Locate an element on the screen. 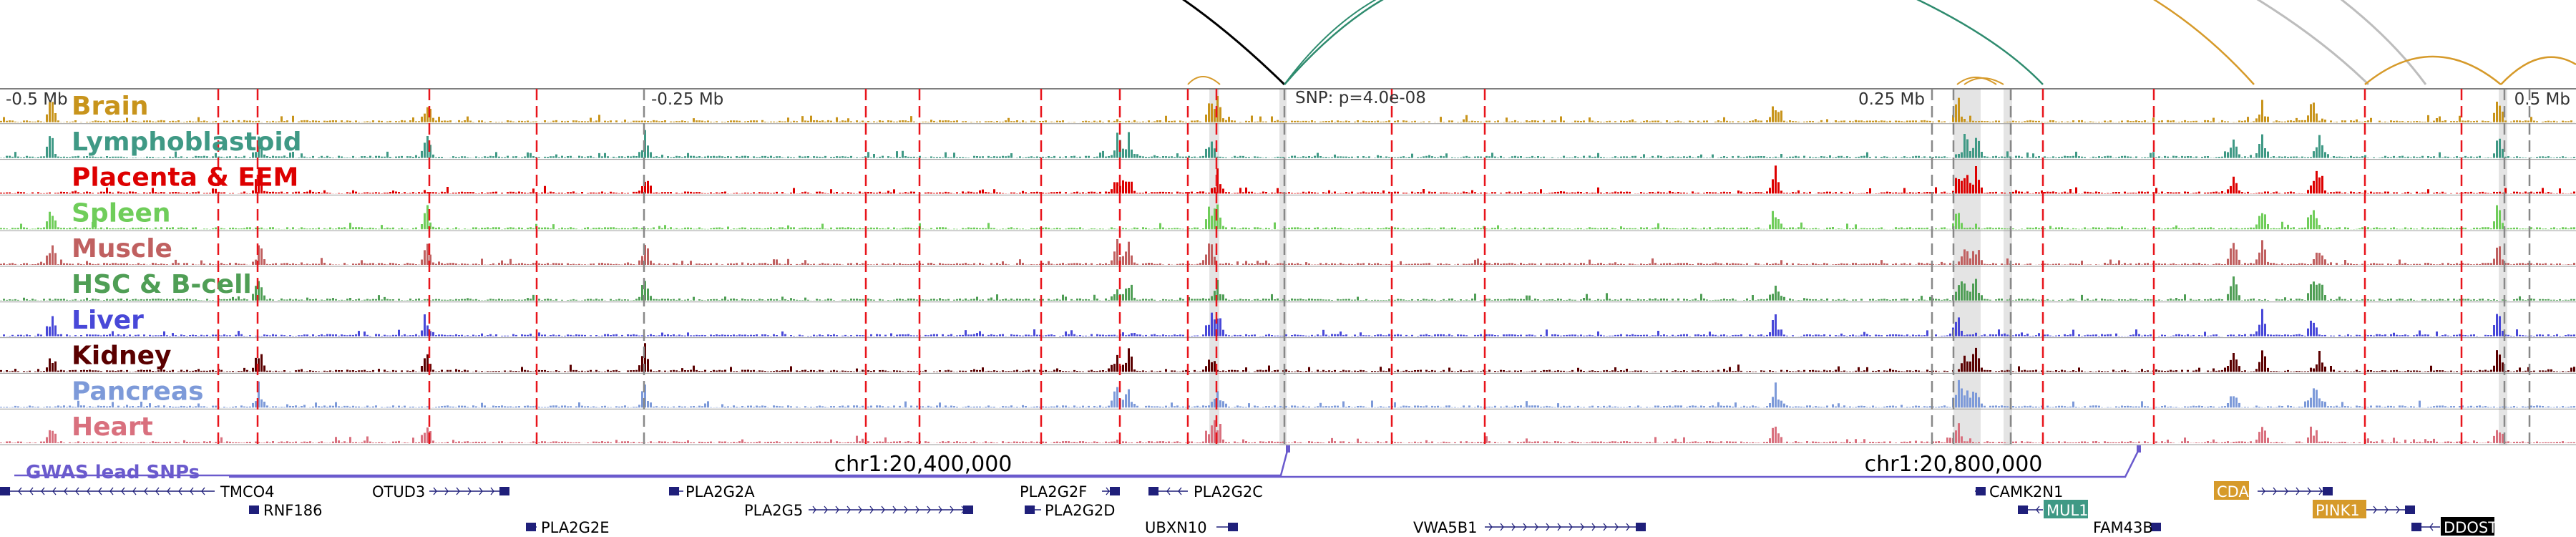  gene-otud3: OTUD3 is located at coordinates (440, 491).